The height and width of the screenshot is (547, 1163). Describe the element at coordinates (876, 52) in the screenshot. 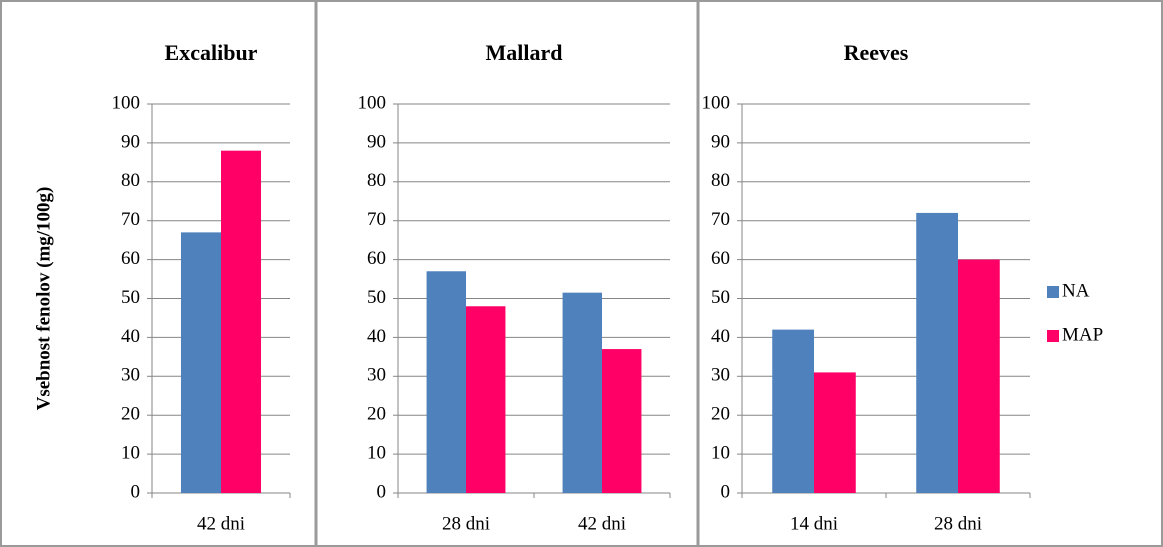

I see `chart-title: Reeves` at that location.